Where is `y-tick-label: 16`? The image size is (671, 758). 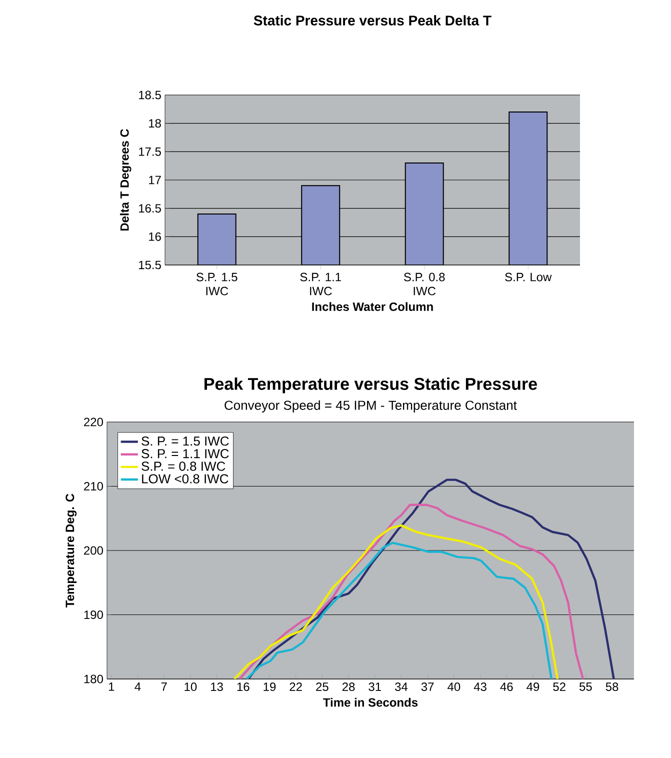 y-tick-label: 16 is located at coordinates (155, 236).